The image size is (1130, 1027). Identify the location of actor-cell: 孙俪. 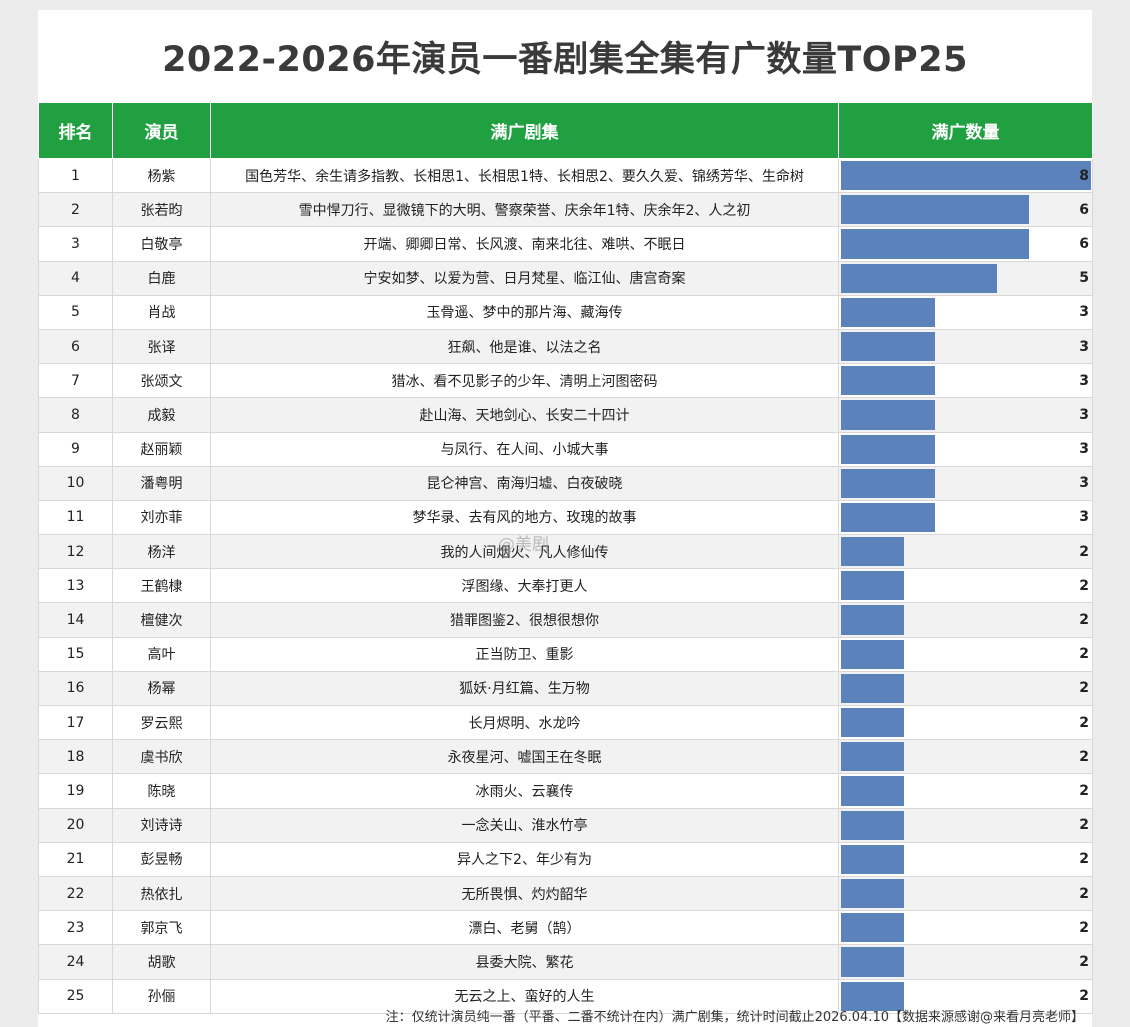
(161, 996).